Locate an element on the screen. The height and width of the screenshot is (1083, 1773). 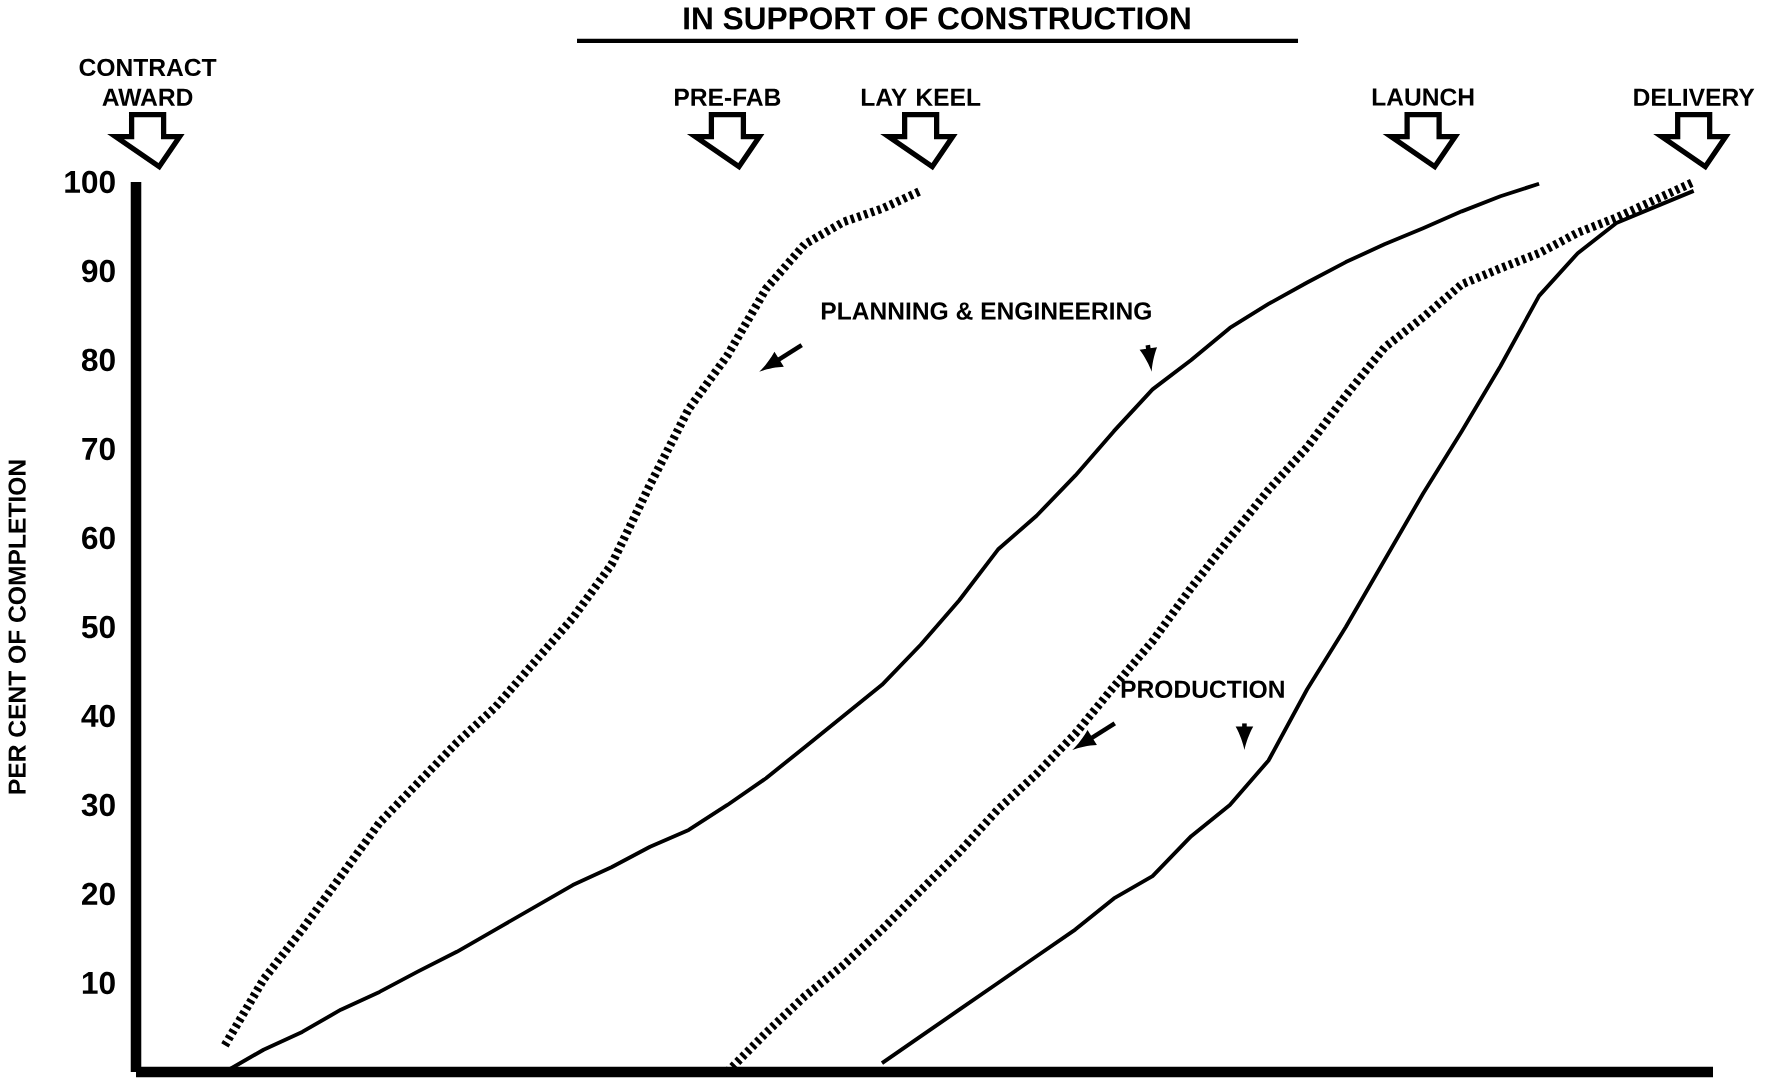
annotation: PLANNING & ENGINEERING is located at coordinates (986, 311).